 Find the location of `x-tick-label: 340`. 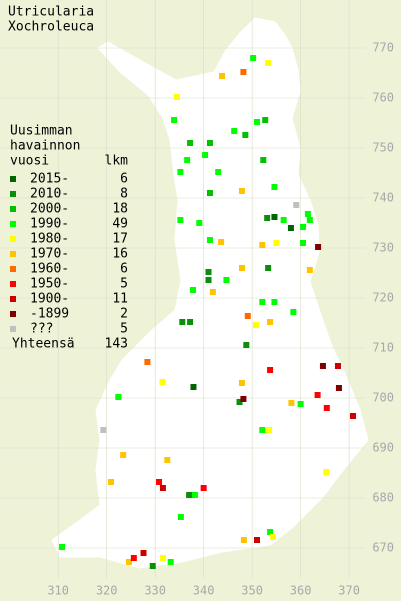

x-tick-label: 340 is located at coordinates (204, 591).